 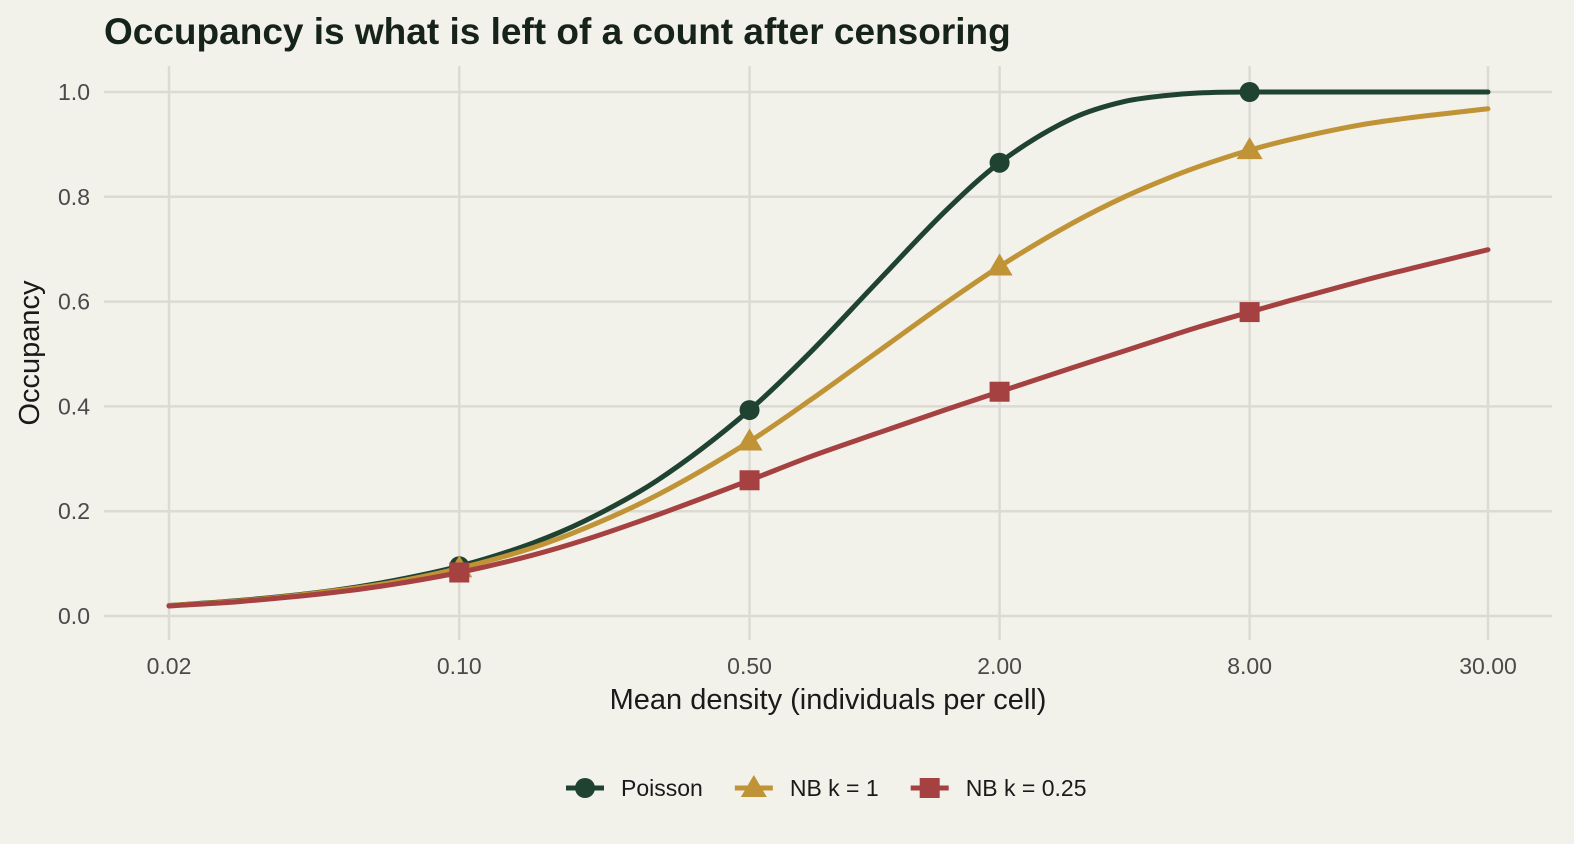 What do you see at coordinates (1026, 788) in the screenshot?
I see `legend-label: NB k = 0.25` at bounding box center [1026, 788].